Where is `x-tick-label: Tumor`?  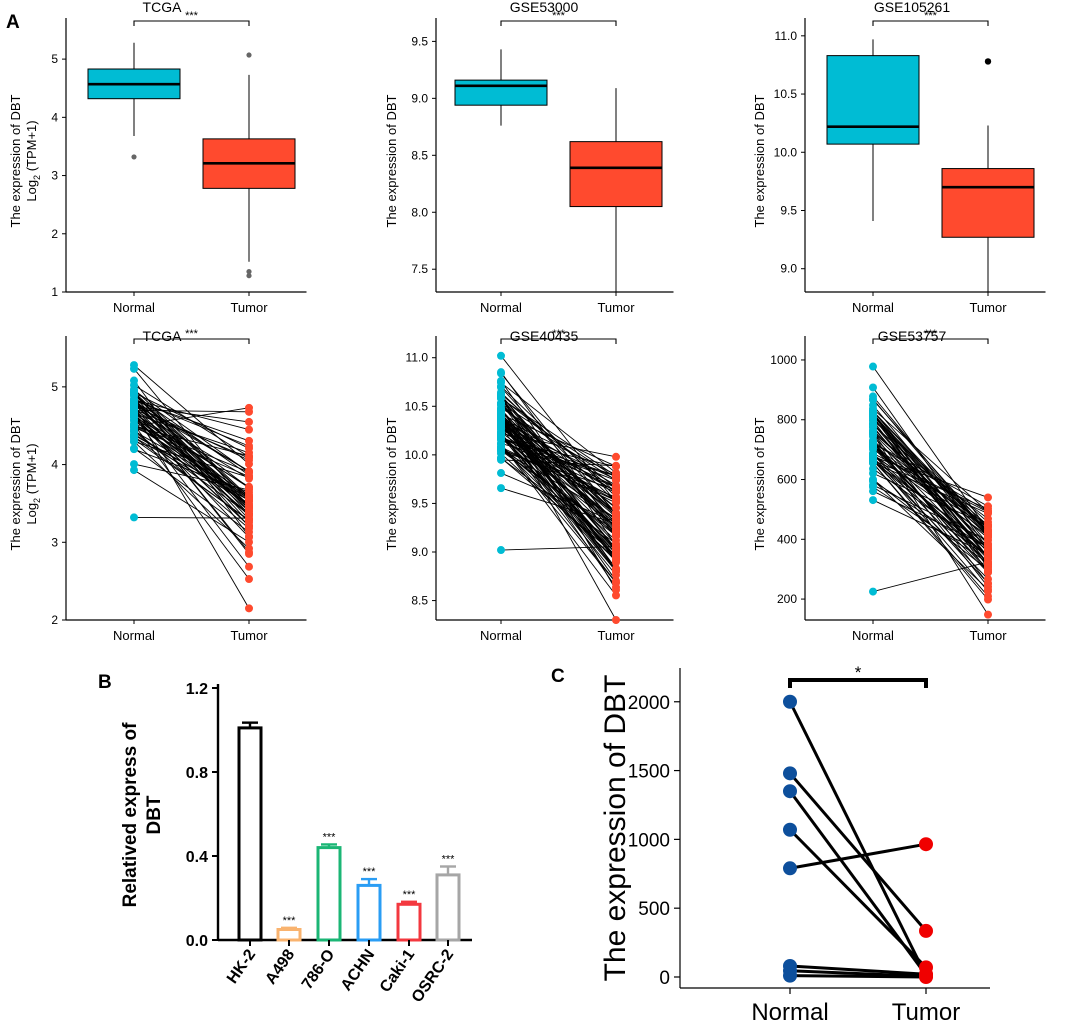
x-tick-label: Tumor is located at coordinates (616, 307).